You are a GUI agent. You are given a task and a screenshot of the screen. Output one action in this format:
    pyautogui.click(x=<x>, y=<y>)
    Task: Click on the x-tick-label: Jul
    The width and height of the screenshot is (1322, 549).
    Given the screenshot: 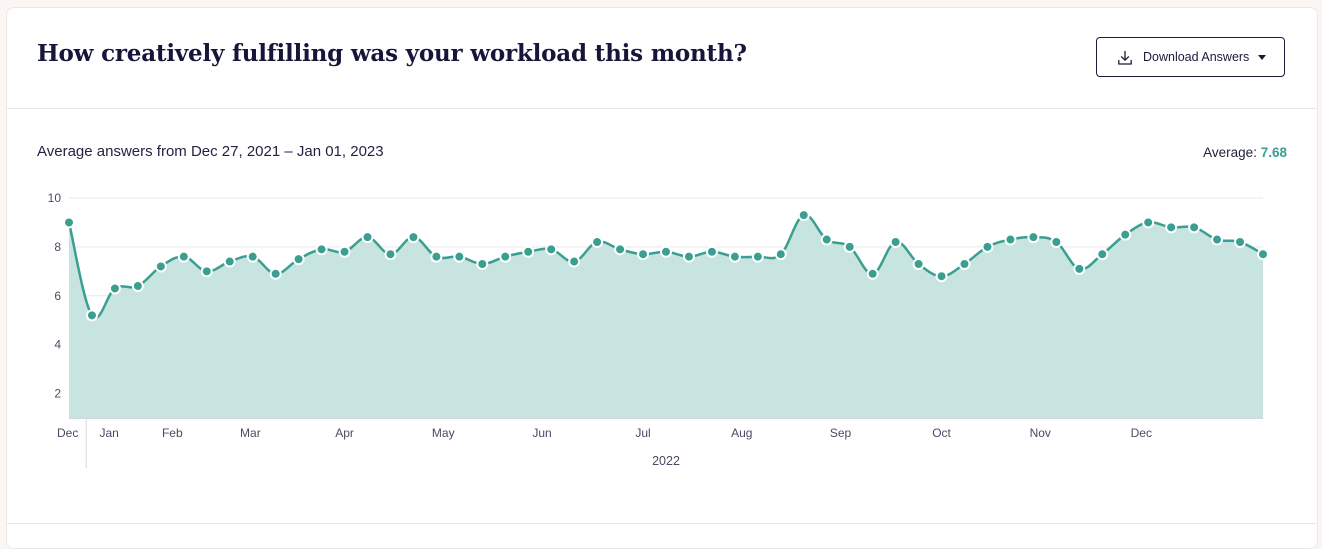 What is the action you would take?
    pyautogui.click(x=642, y=433)
    